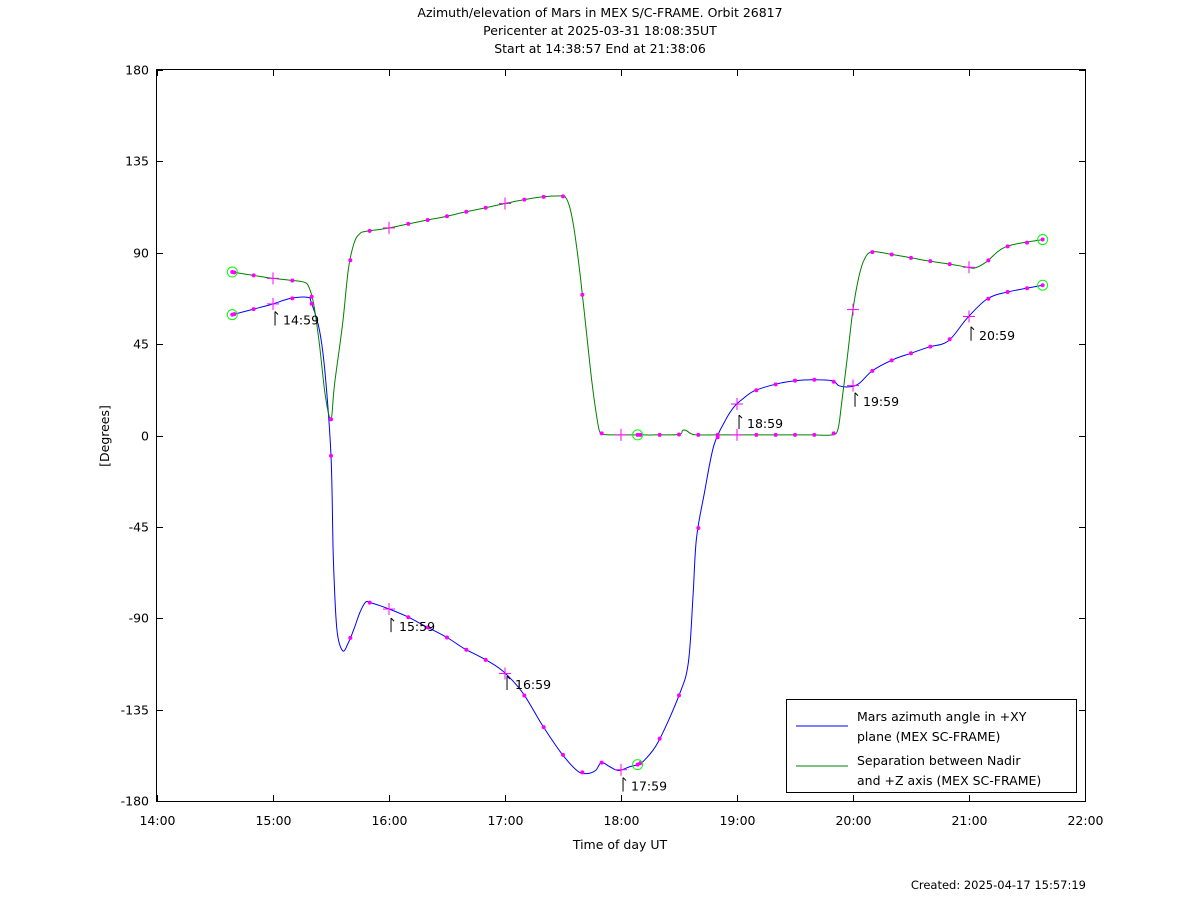 The width and height of the screenshot is (1200, 901). I want to click on chart-title-line-2: Pericenter at 2025-03-31 18:08:35UT, so click(600, 30).